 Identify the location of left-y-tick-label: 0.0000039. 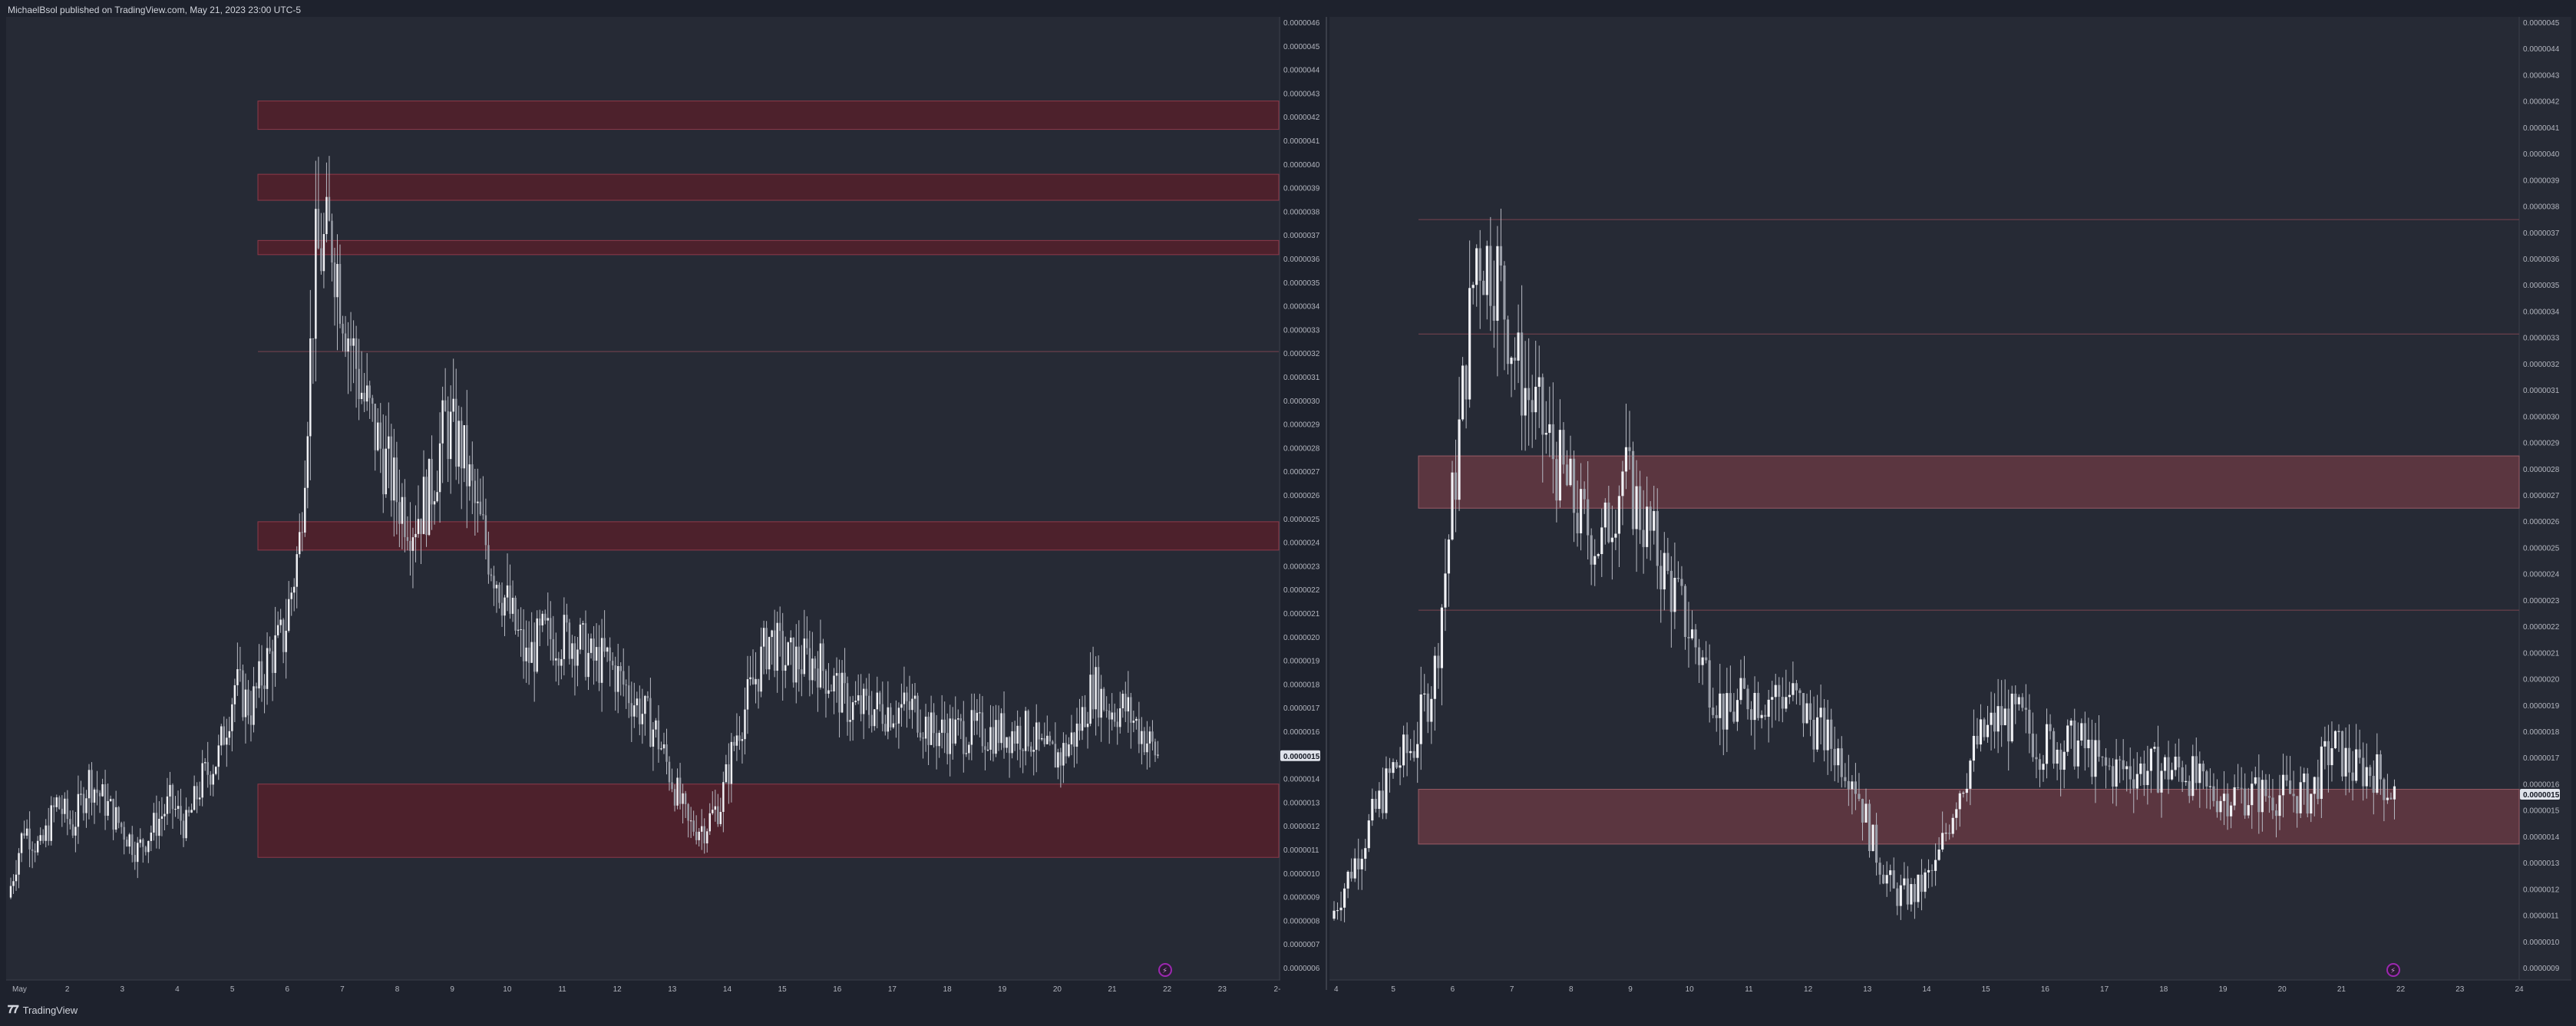
(1301, 189).